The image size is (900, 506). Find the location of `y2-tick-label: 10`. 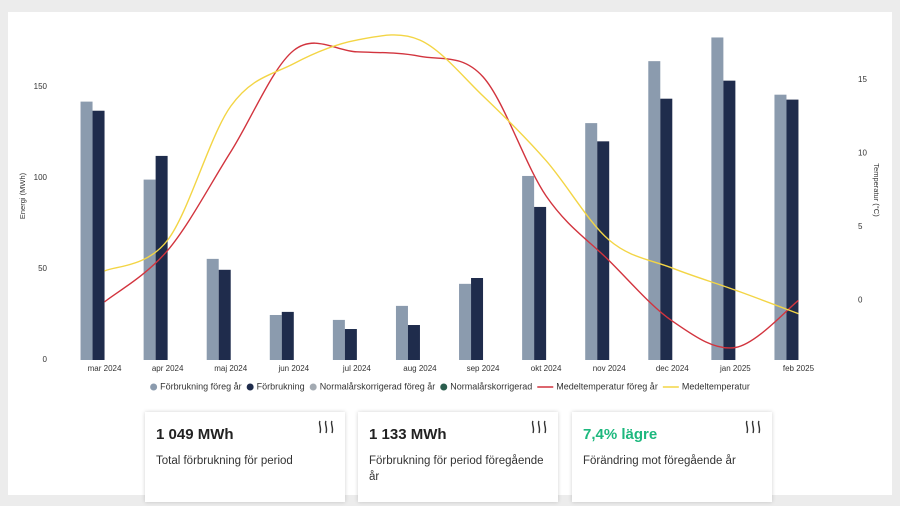

y2-tick-label: 10 is located at coordinates (862, 152).